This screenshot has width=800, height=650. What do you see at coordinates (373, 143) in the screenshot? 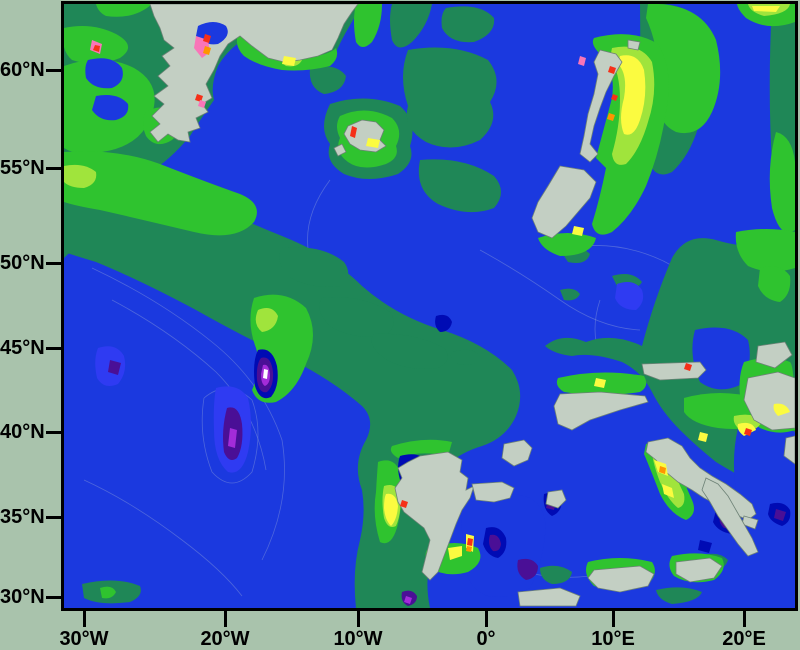
I see `region-yellow-island` at bounding box center [373, 143].